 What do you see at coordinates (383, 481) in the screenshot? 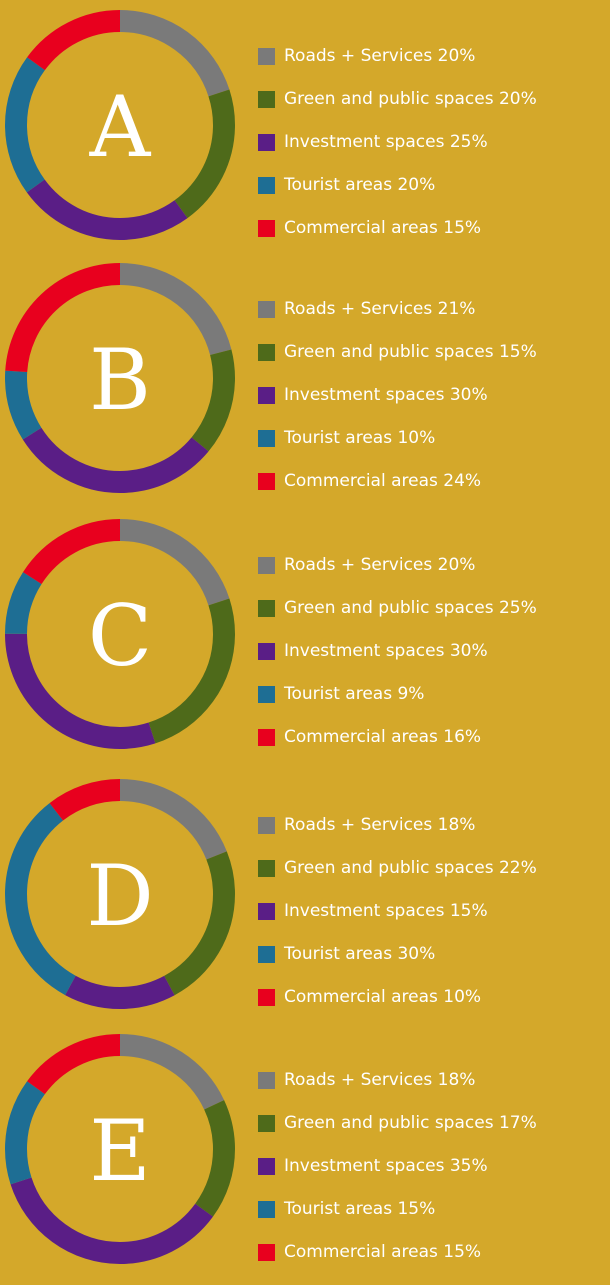
I see `legend-label: Commercial areas 24%` at bounding box center [383, 481].